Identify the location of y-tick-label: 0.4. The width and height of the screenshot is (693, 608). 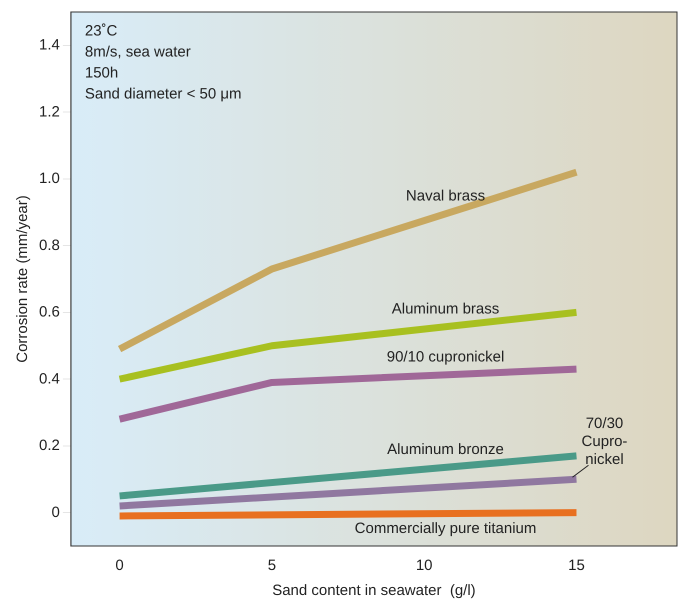
(49, 379).